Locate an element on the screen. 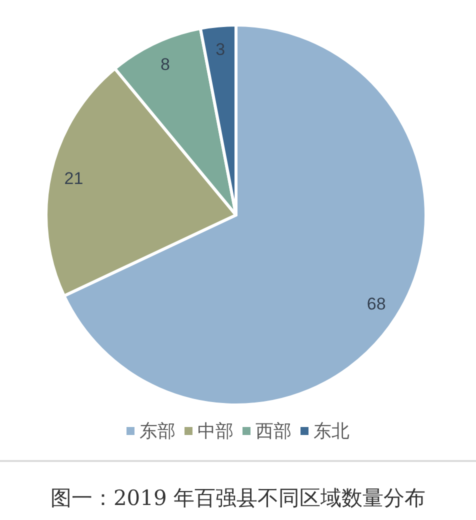  legend-label: 东北 is located at coordinates (332, 431).